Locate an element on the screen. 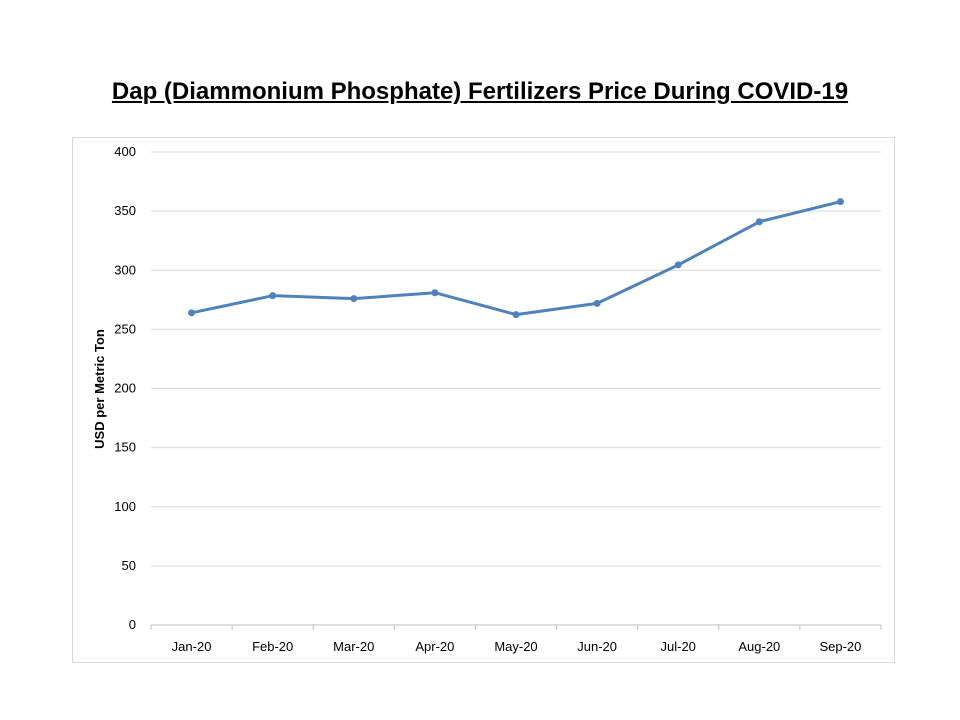 Image resolution: width=960 pixels, height=720 pixels. x-tick-label: Jun-20 is located at coordinates (597, 646).